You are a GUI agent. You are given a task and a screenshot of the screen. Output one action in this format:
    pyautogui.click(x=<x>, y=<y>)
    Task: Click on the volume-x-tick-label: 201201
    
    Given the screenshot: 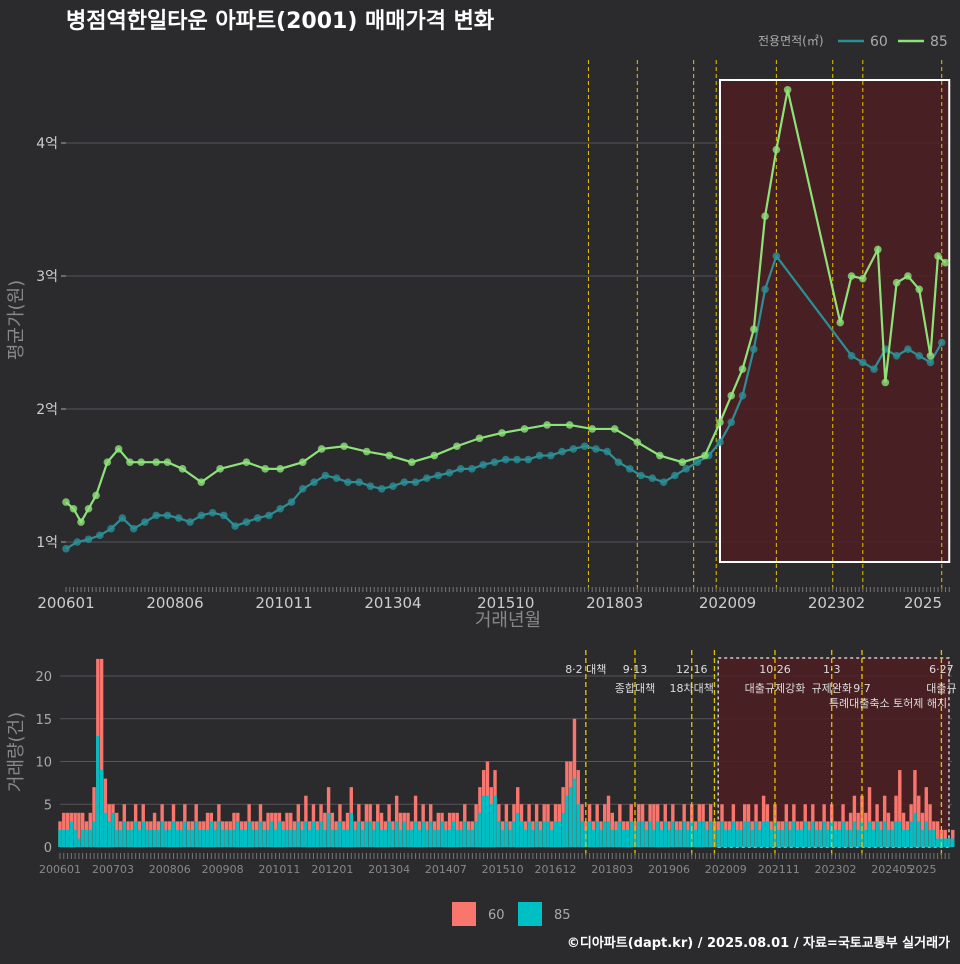 What is the action you would take?
    pyautogui.click(x=332, y=869)
    